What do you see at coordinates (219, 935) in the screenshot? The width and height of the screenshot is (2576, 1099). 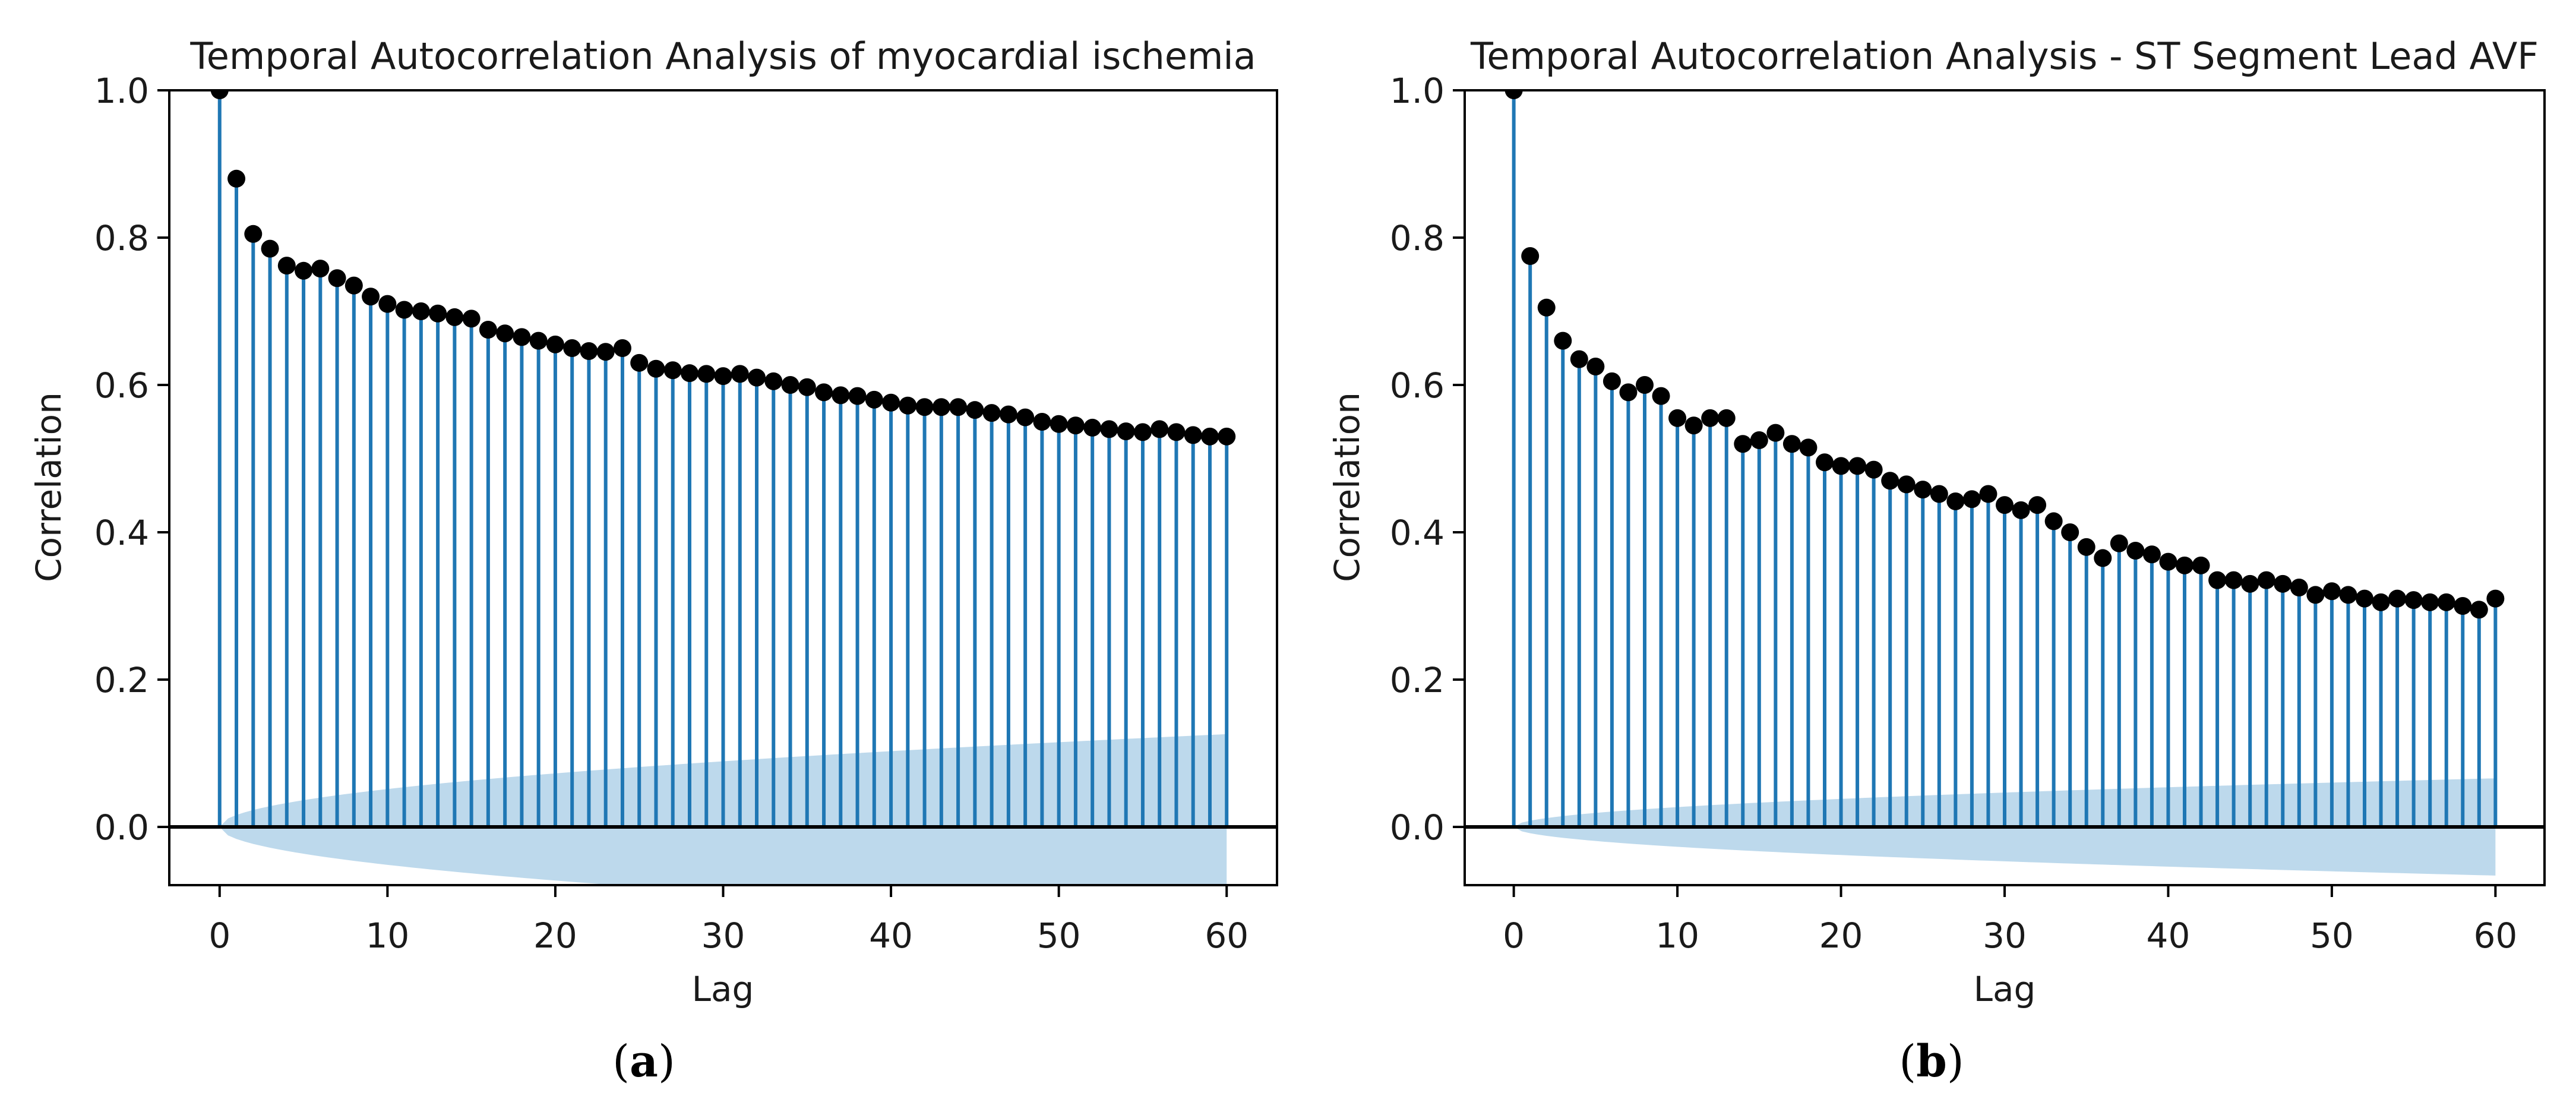 I see `x-tick-label: 0` at bounding box center [219, 935].